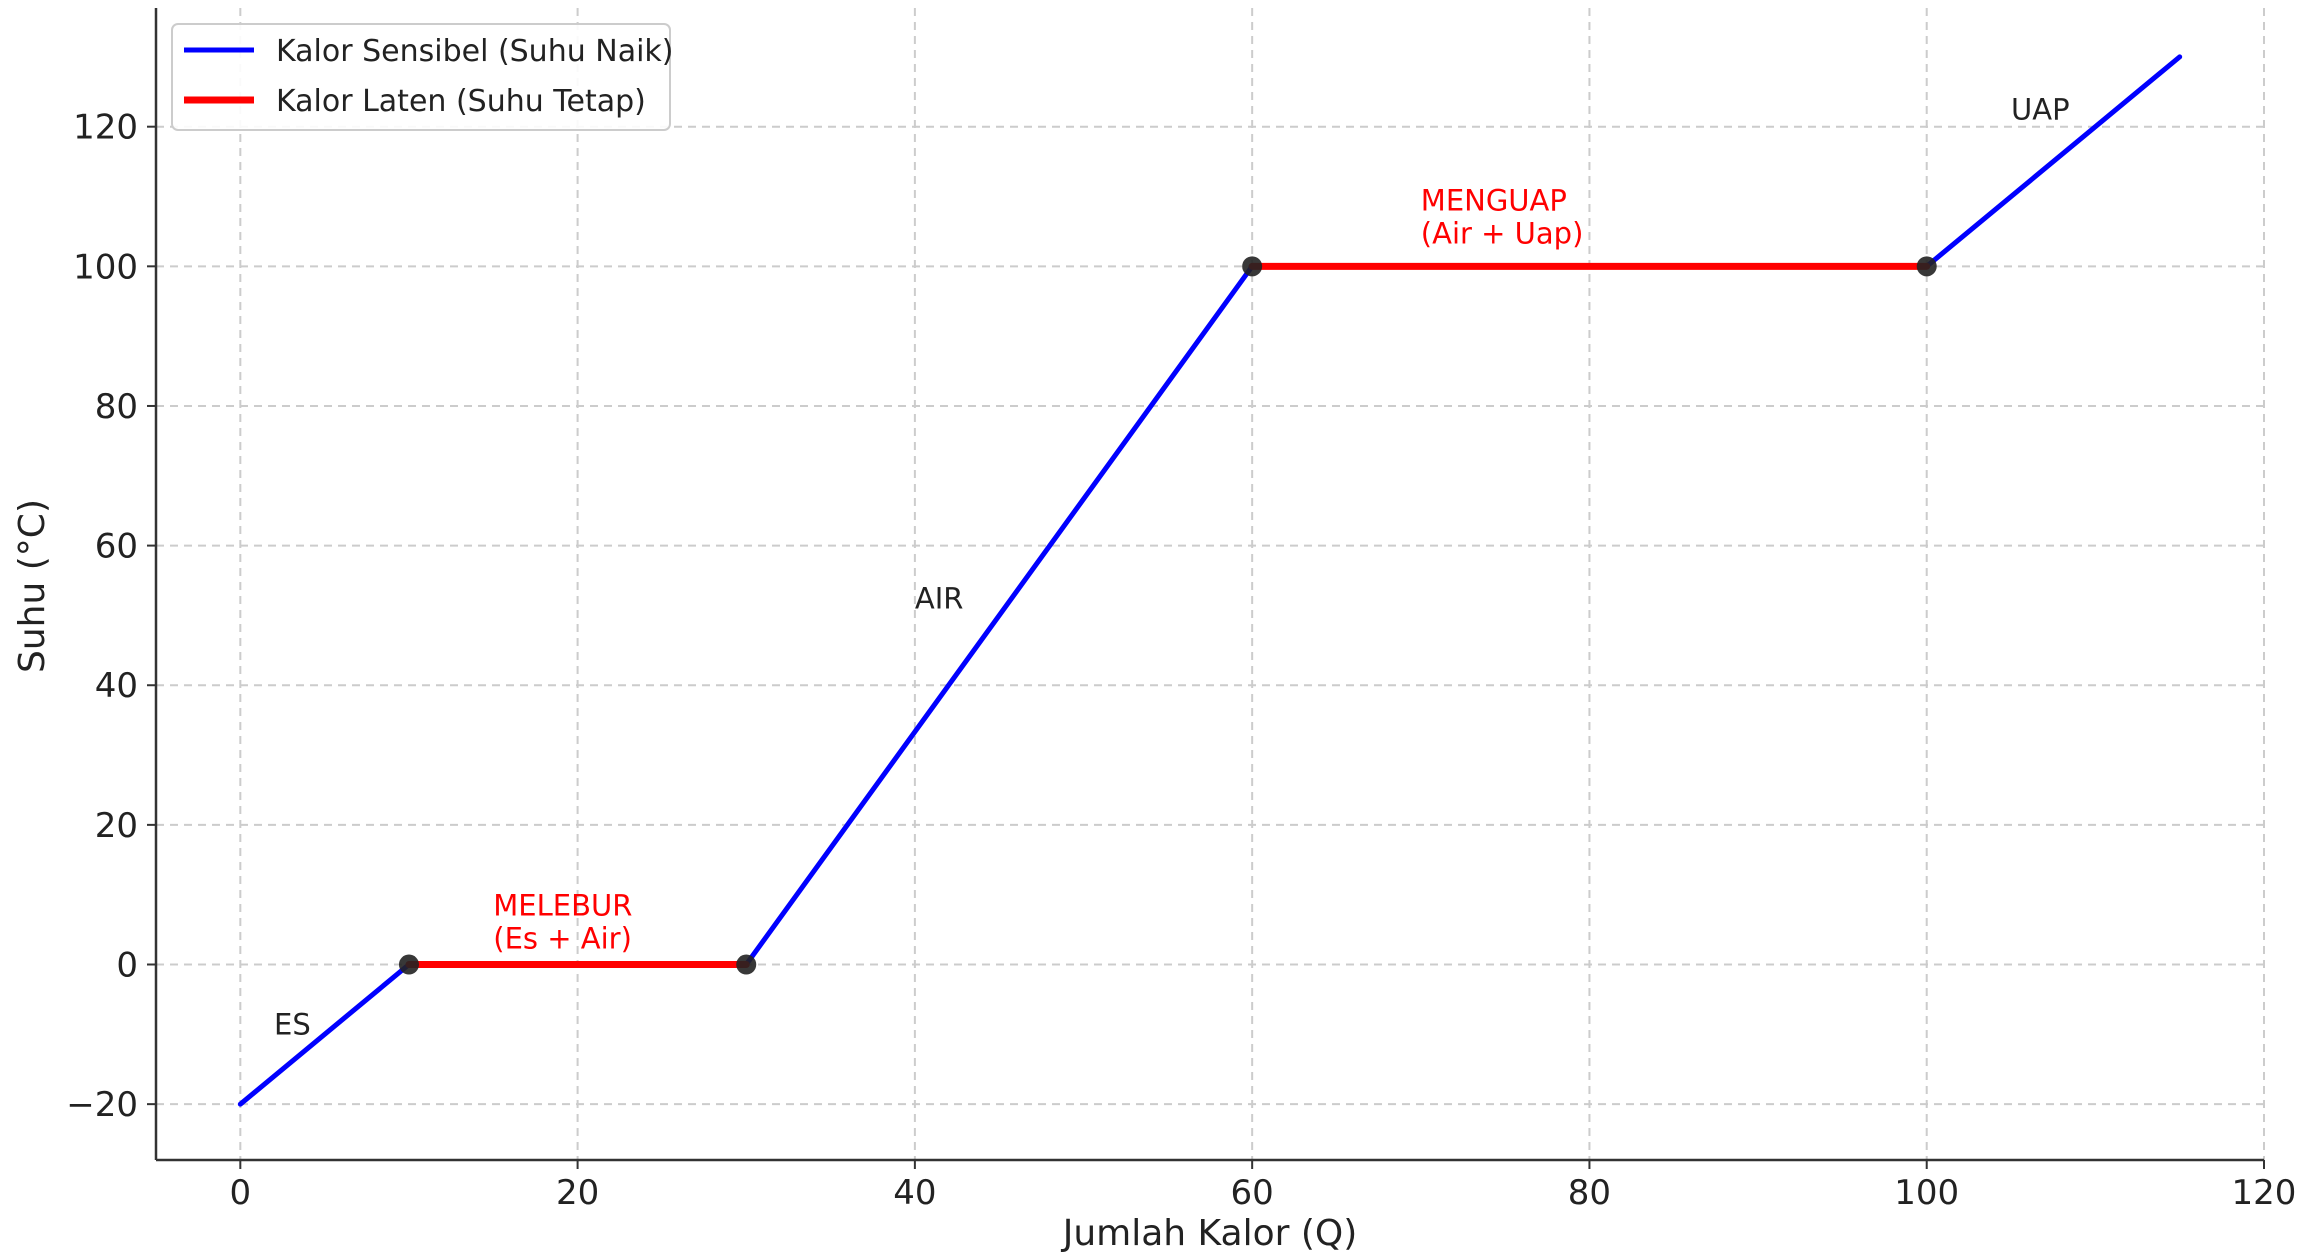 The height and width of the screenshot is (1254, 2297). I want to click on y-tick-label: 0, so click(127, 966).